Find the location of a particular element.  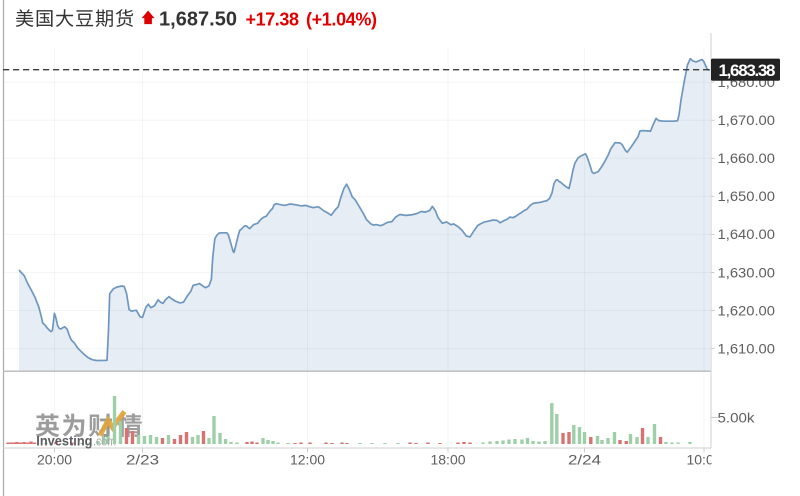

svg-text: 1,670.00 is located at coordinates (747, 120).